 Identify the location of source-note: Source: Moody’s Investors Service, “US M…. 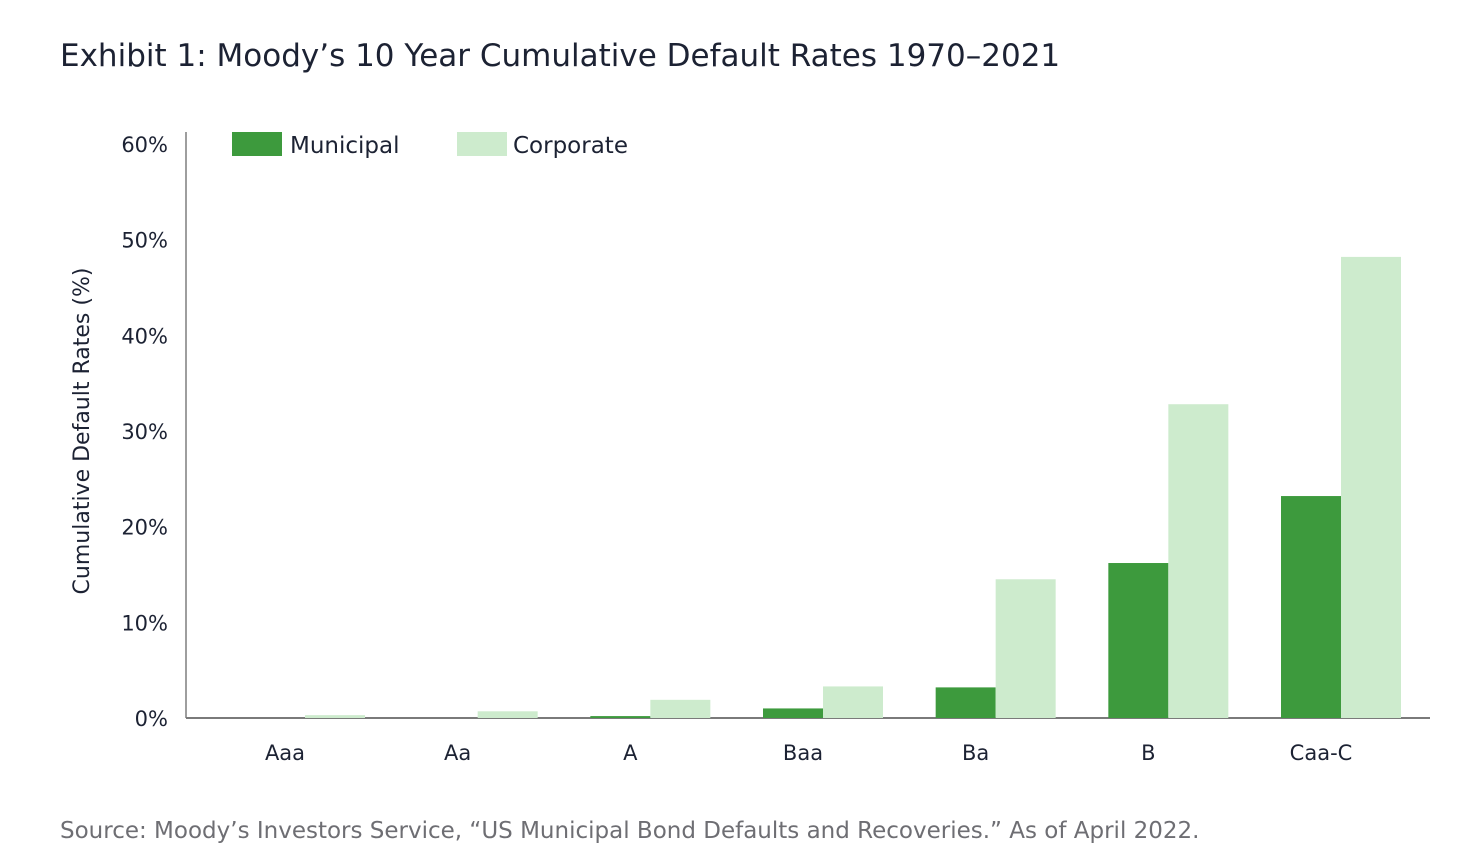
(630, 831).